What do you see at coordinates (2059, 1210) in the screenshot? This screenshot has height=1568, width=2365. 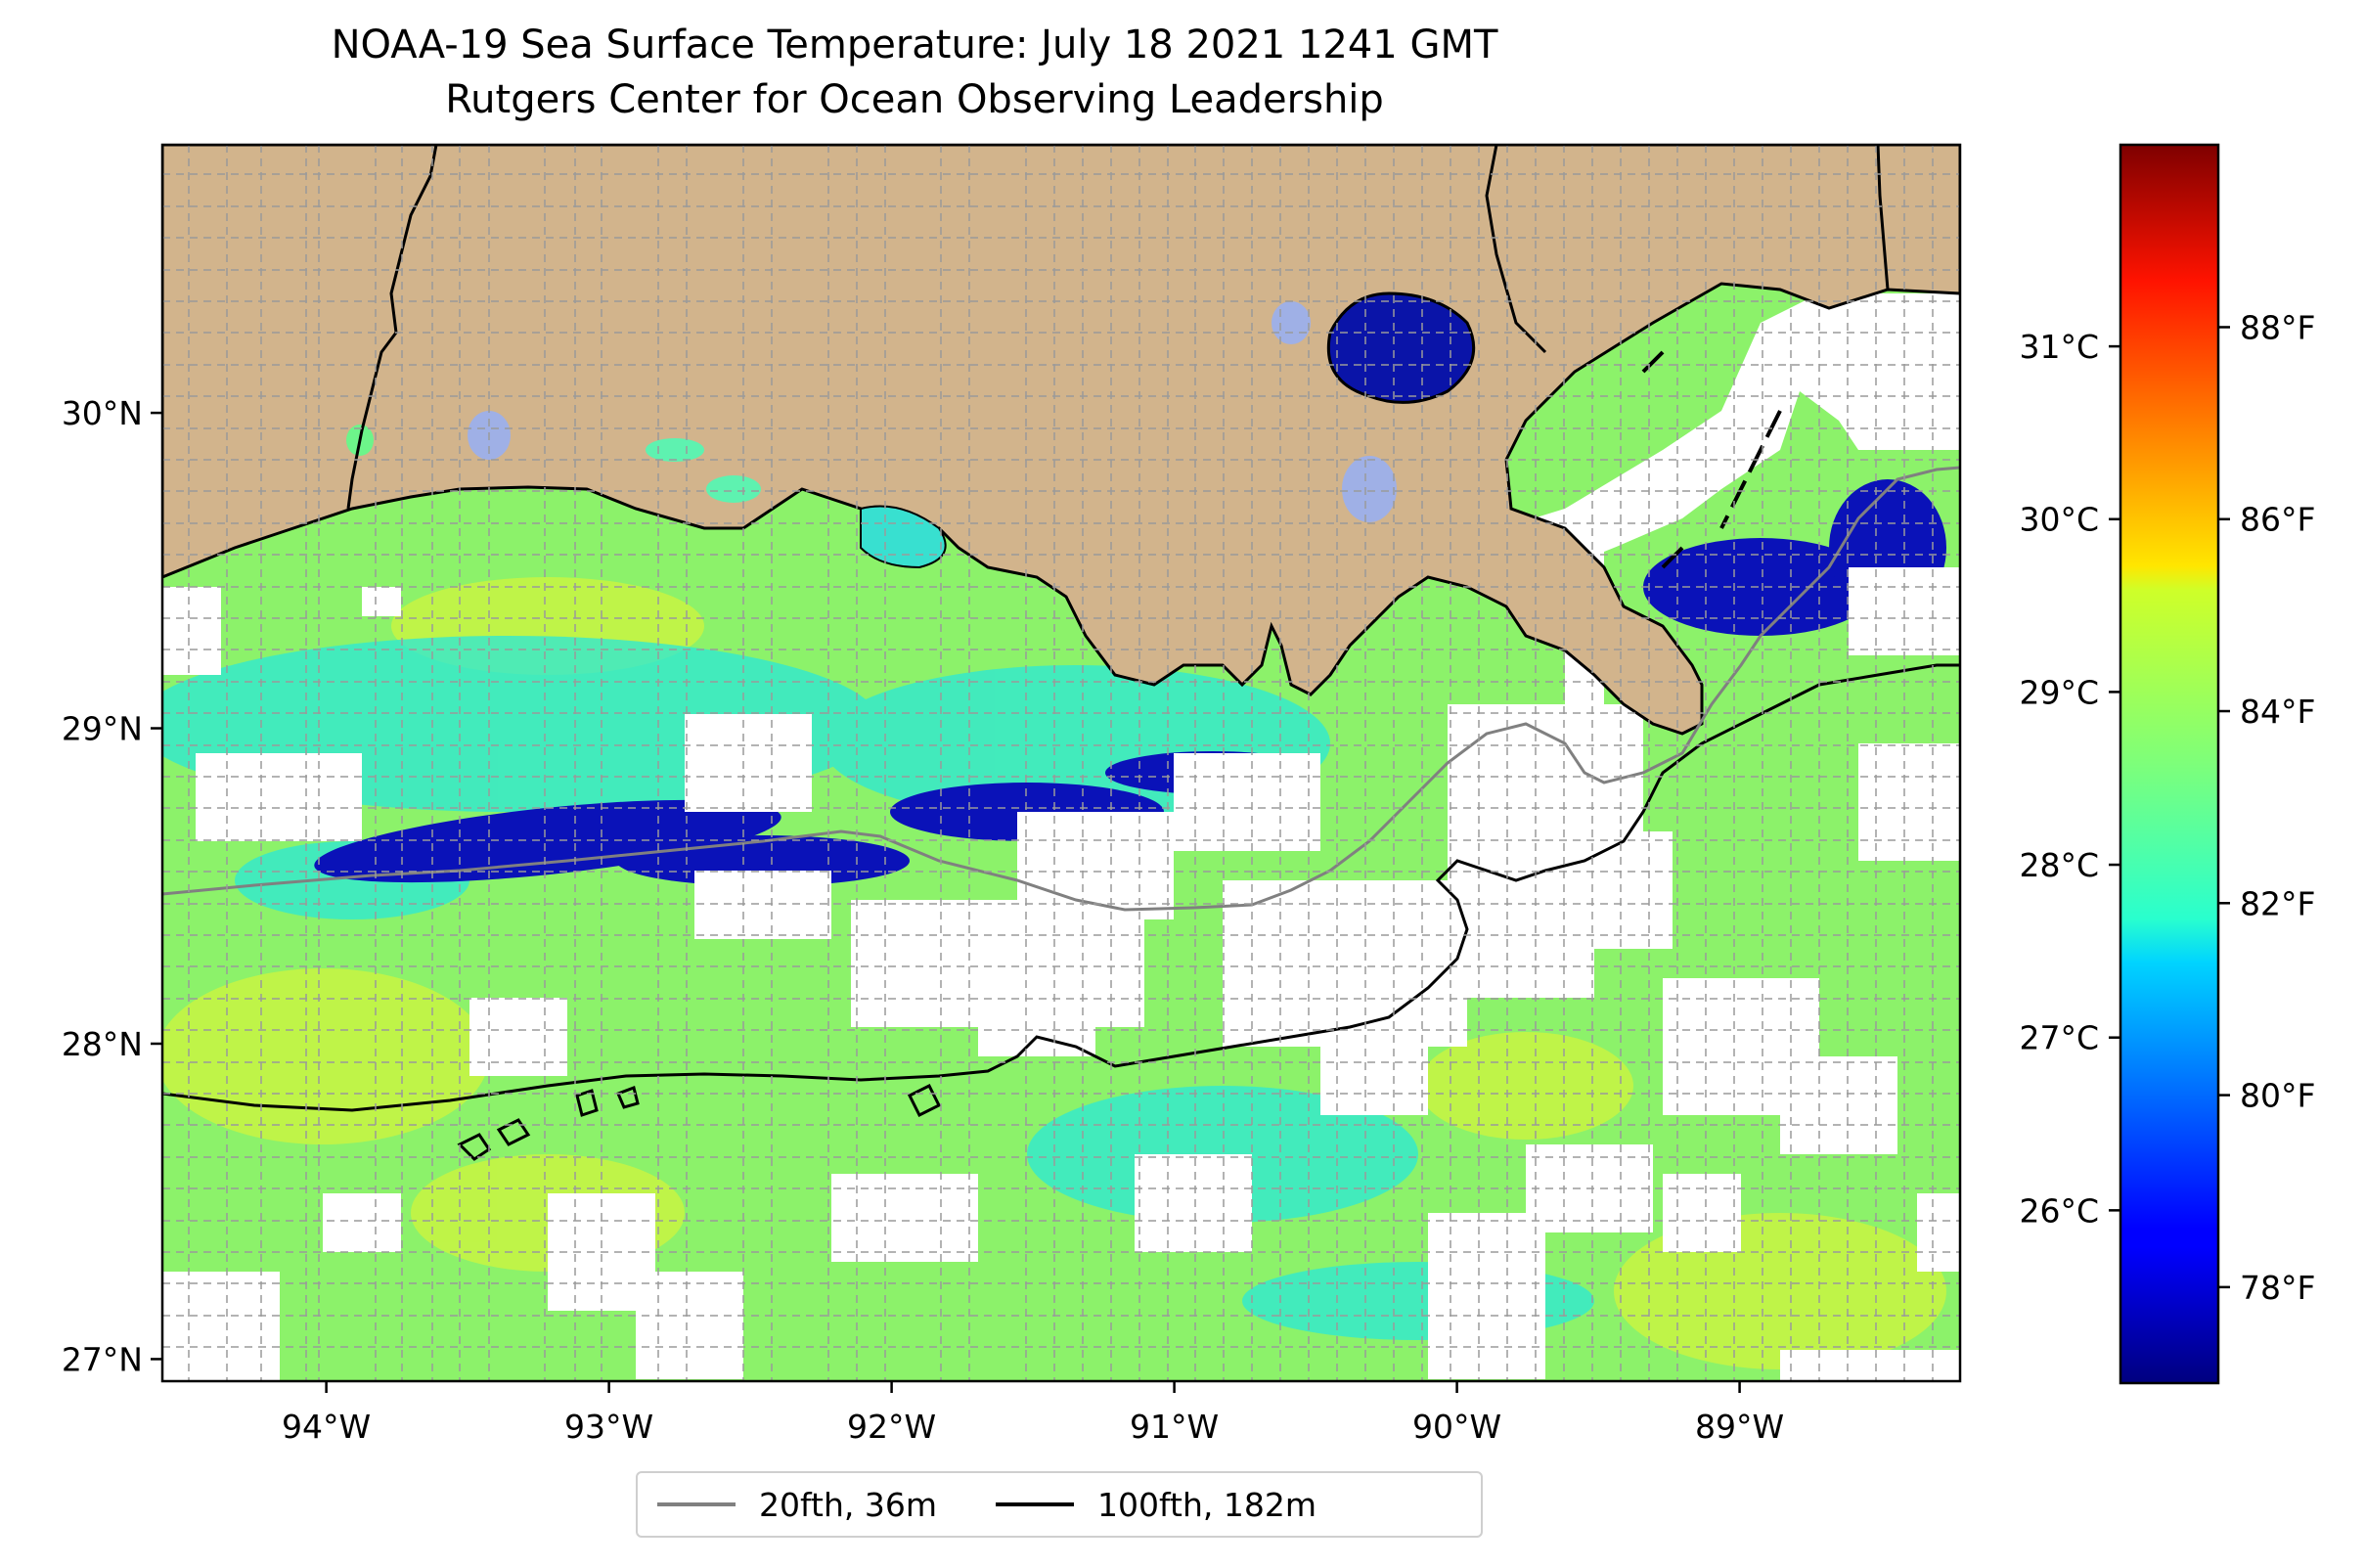 I see `celsius-tick-label: 26°C` at bounding box center [2059, 1210].